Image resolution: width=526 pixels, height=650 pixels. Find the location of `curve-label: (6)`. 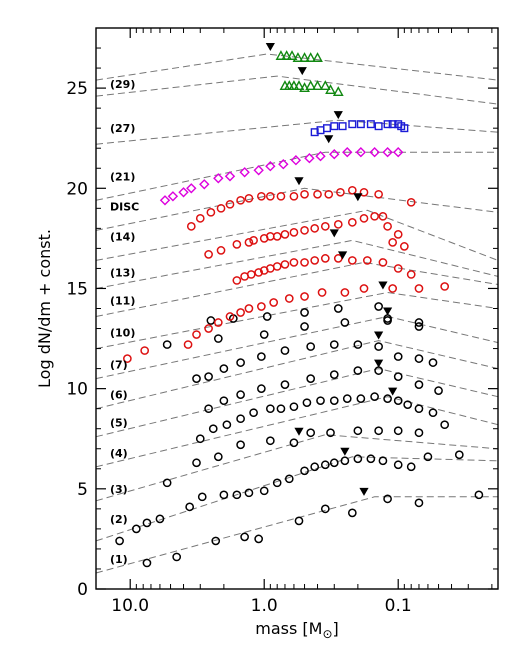

curve-label: (6) is located at coordinates (119, 395).